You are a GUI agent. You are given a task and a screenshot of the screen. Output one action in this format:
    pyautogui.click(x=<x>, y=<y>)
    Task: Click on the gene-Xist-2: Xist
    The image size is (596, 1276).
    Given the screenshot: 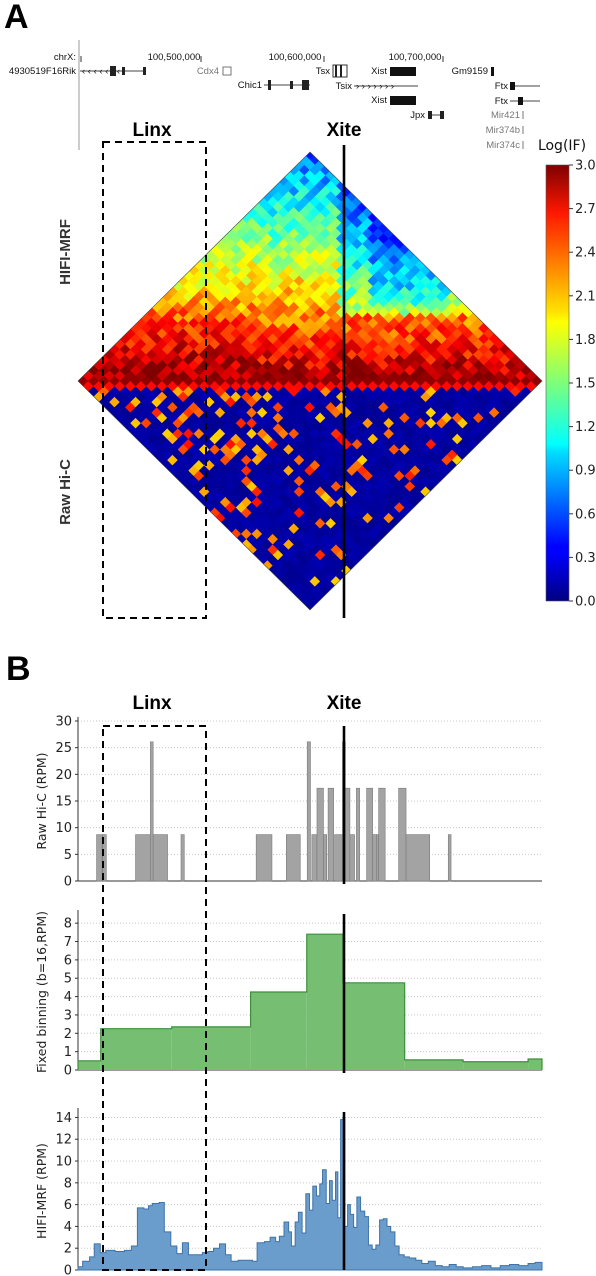 What is the action you would take?
    pyautogui.click(x=379, y=100)
    